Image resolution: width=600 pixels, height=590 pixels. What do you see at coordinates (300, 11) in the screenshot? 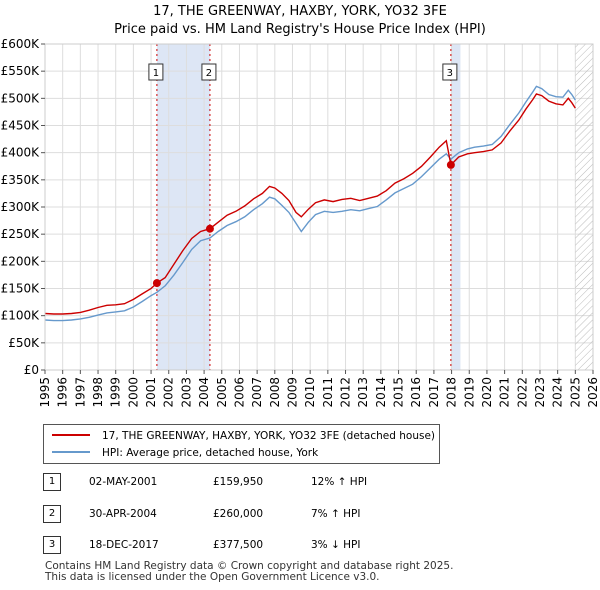
I see `chart-title: 17, THE GREENWAY, HAXBY, YORK, YO32 3FE` at bounding box center [300, 11].